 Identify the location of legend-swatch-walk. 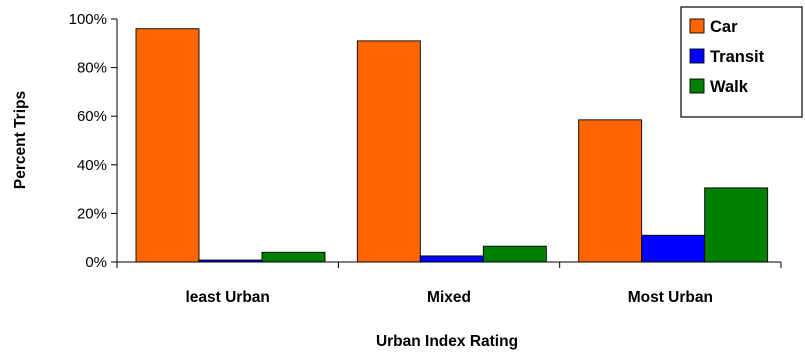
(697, 86).